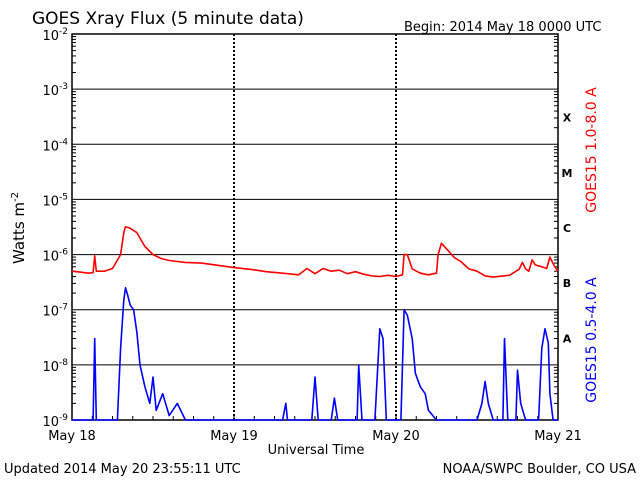 The image size is (640, 484). What do you see at coordinates (315, 251) in the screenshot?
I see `series-line-long` at bounding box center [315, 251].